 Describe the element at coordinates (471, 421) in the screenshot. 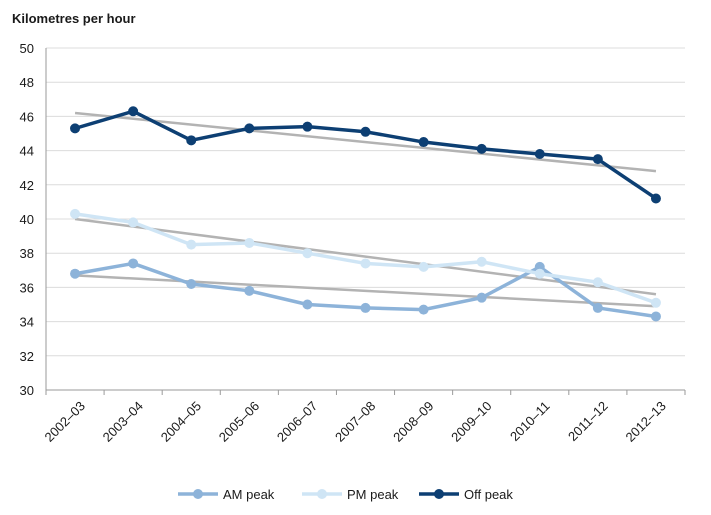

I see `x-tick-label: 2009–10` at that location.